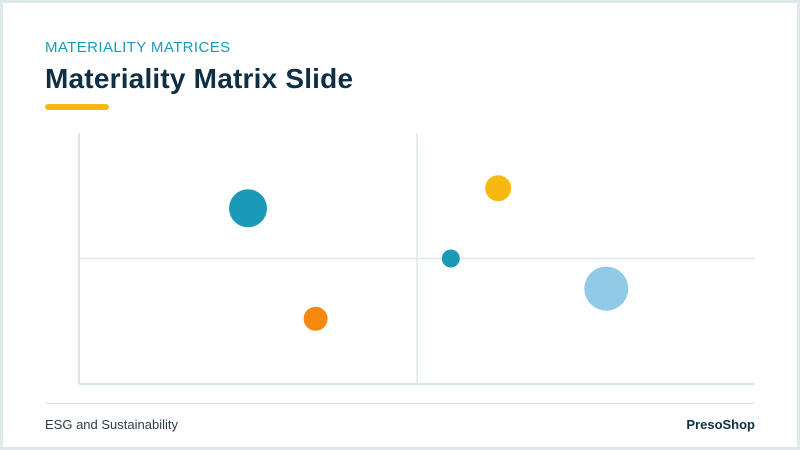 This screenshot has width=800, height=450. I want to click on title-underline, so click(77, 107).